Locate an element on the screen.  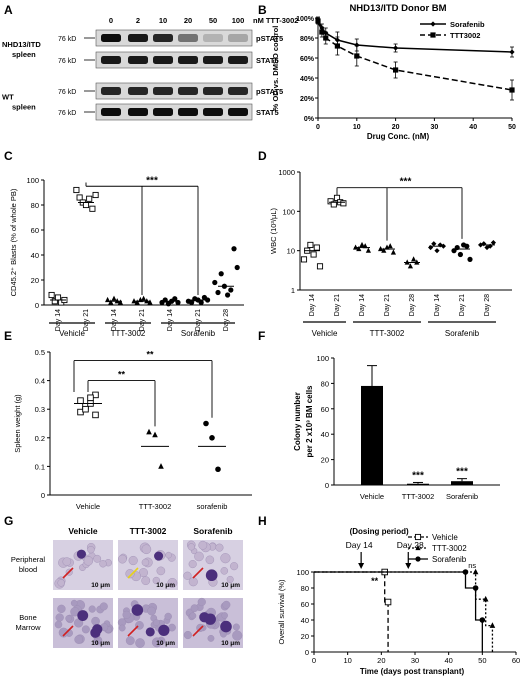
y-tick-label: 0.5 is located at coordinates (40, 352).